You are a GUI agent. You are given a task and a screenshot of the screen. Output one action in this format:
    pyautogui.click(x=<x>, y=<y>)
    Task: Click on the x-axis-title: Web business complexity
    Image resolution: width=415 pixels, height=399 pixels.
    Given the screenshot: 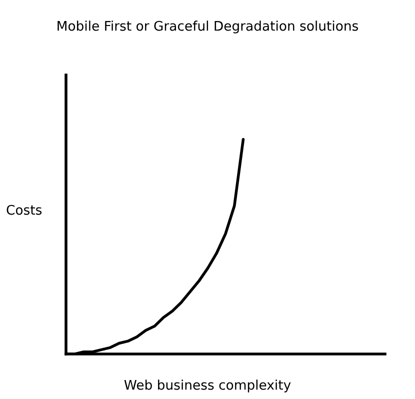 What is the action you would take?
    pyautogui.click(x=207, y=386)
    